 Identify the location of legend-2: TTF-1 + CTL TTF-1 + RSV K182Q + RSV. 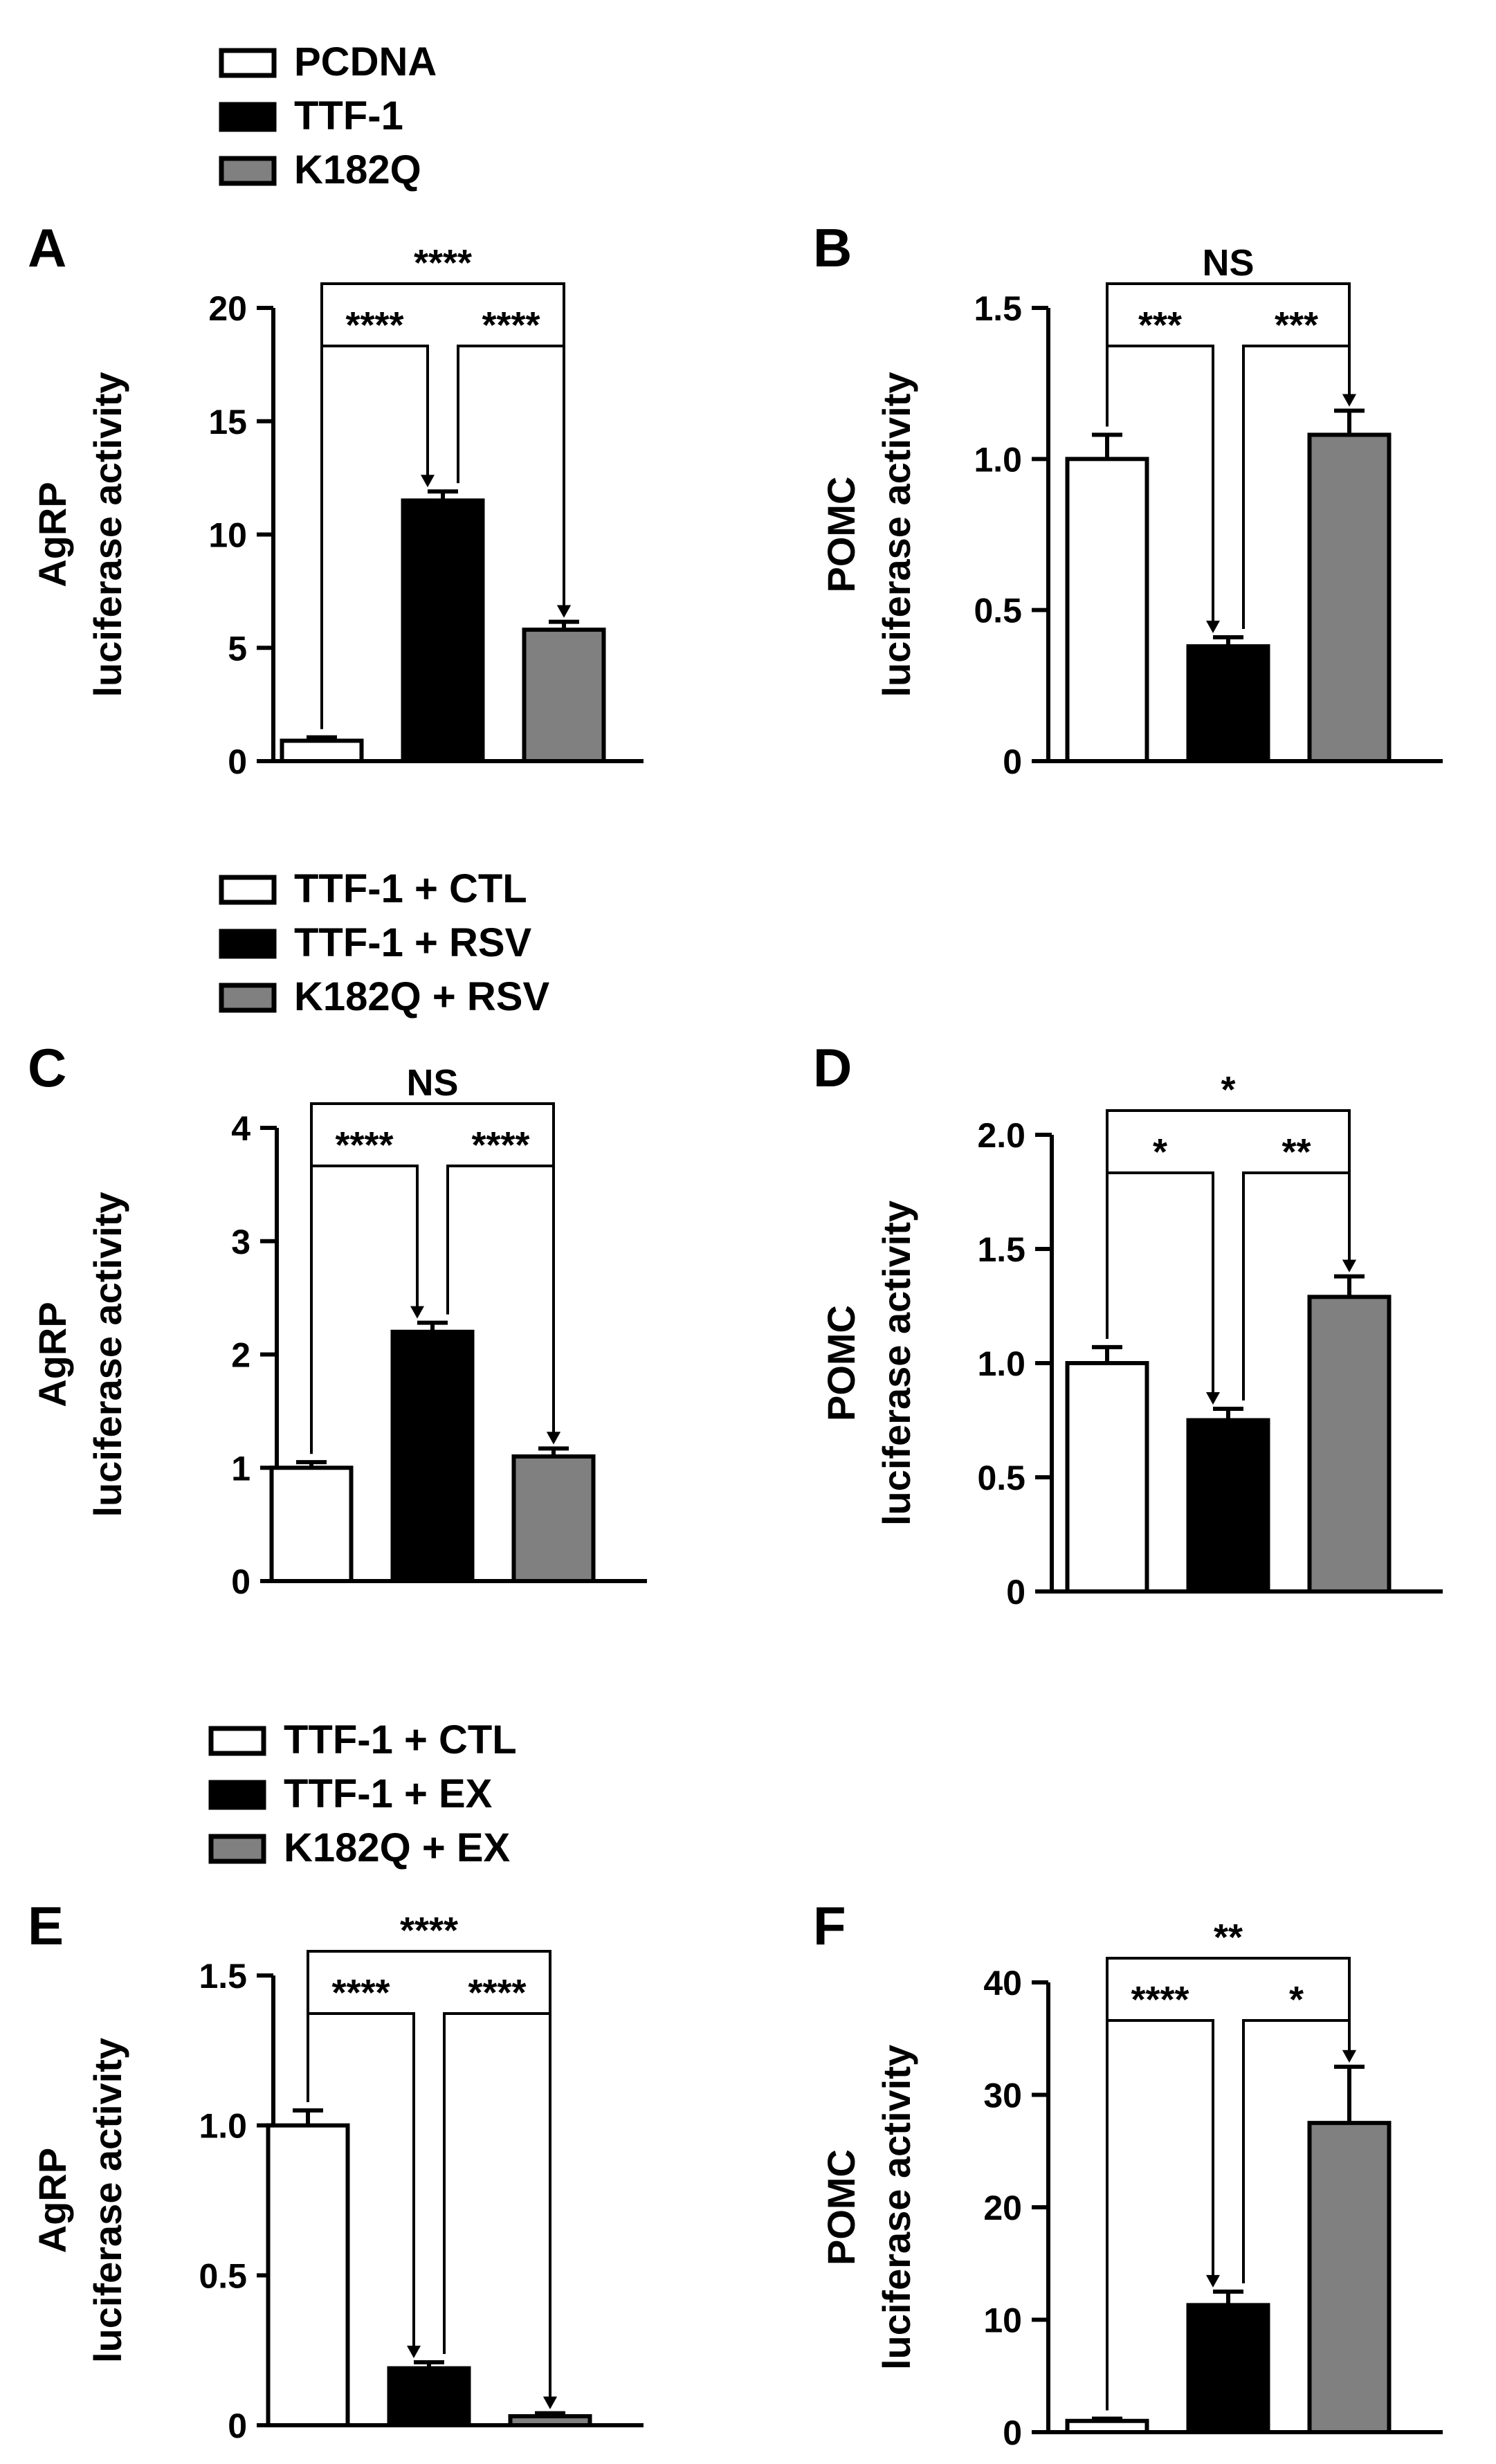
(384, 942).